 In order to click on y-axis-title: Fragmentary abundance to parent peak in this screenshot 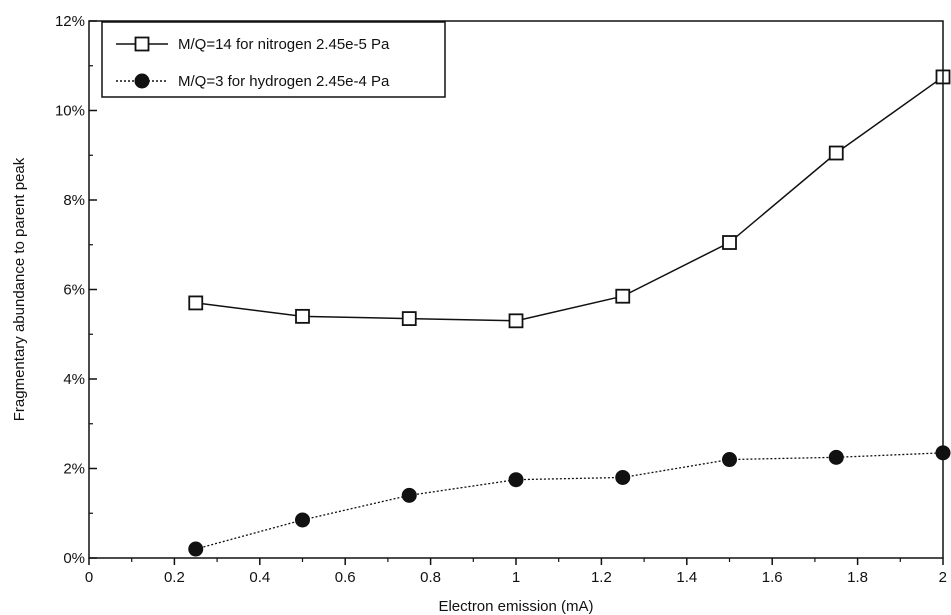, I will do `click(19, 289)`.